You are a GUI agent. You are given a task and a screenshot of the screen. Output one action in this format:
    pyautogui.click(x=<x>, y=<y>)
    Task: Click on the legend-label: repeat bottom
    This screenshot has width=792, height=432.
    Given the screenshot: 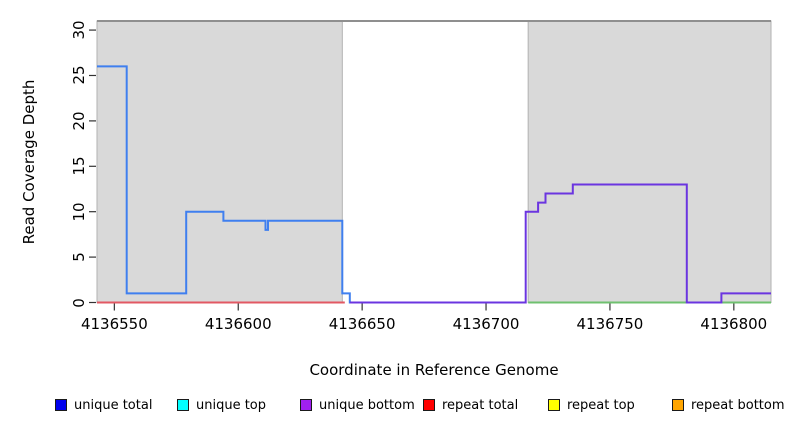 What is the action you would take?
    pyautogui.click(x=738, y=405)
    